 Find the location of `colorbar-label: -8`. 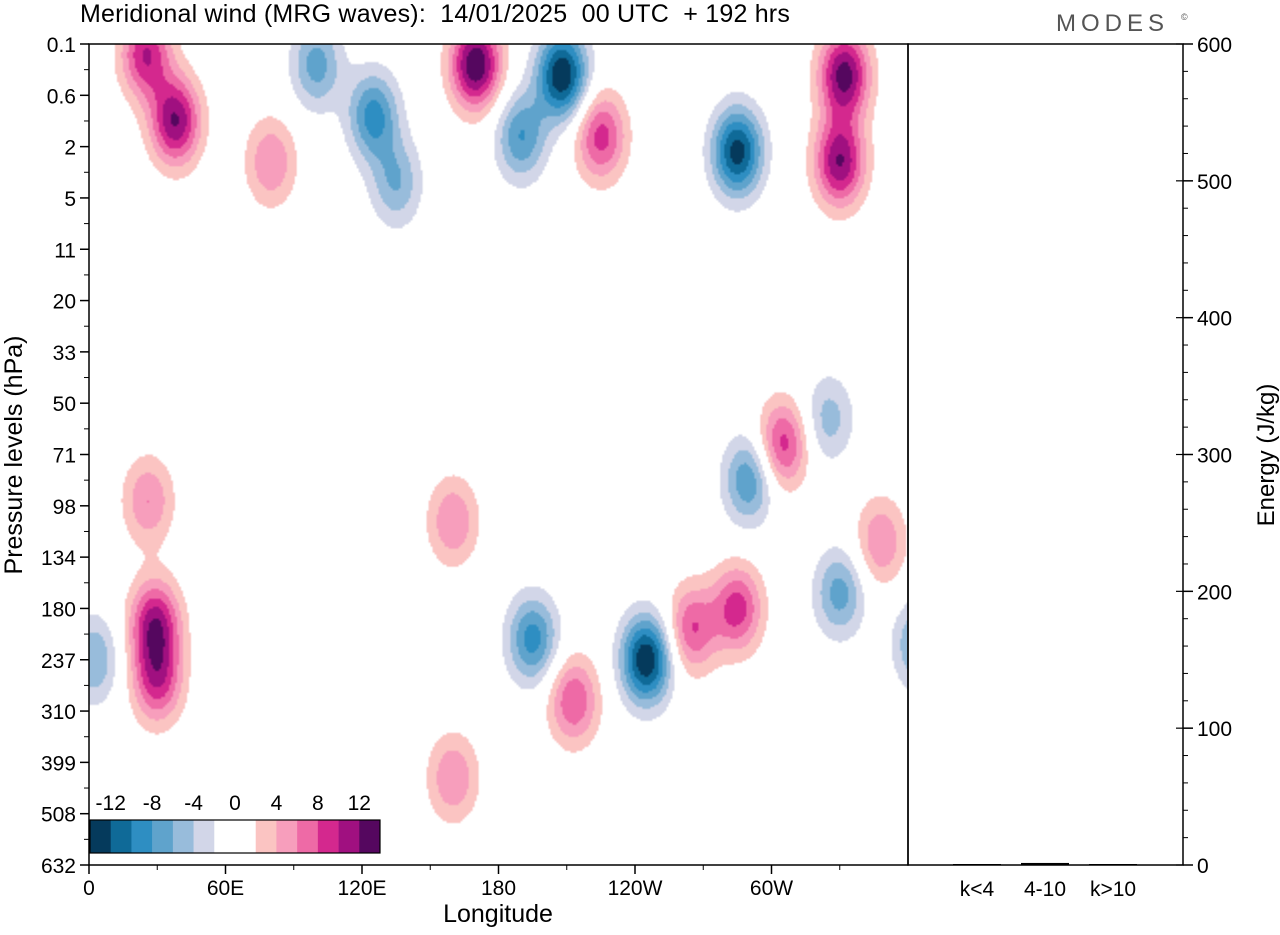

colorbar-label: -8 is located at coordinates (152, 803).